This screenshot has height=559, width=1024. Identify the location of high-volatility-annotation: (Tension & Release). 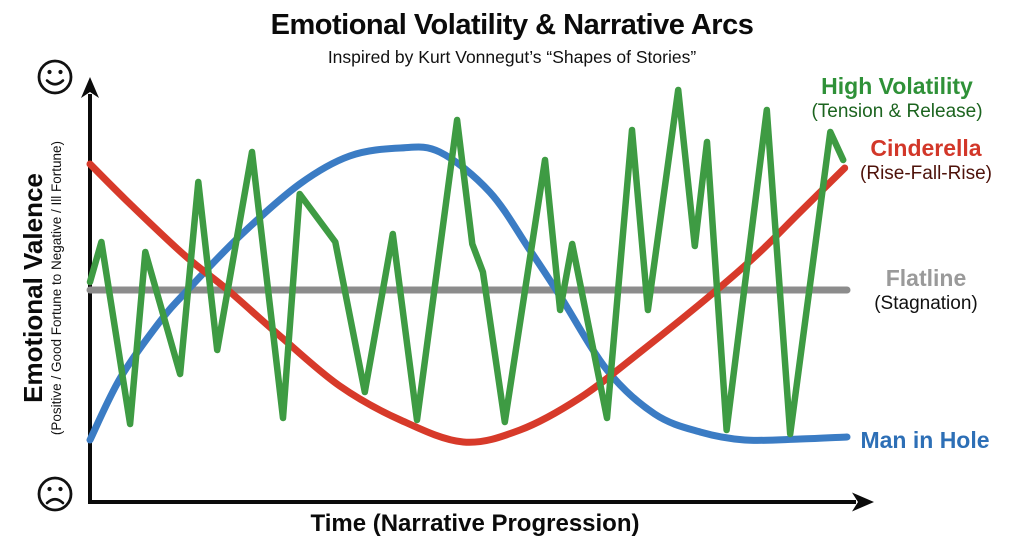
(897, 111).